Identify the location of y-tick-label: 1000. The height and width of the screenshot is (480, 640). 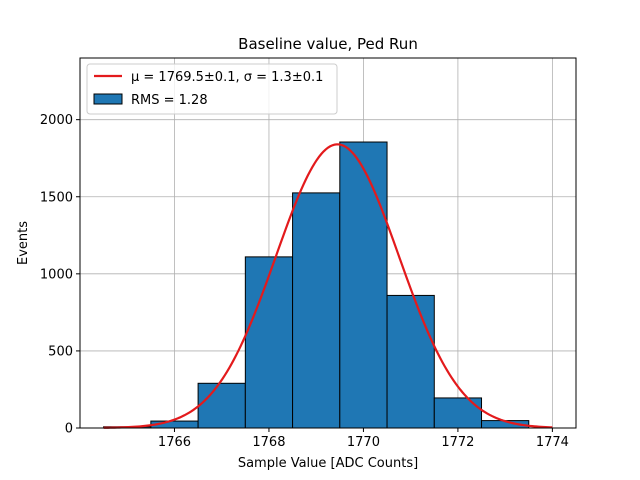
(56, 274).